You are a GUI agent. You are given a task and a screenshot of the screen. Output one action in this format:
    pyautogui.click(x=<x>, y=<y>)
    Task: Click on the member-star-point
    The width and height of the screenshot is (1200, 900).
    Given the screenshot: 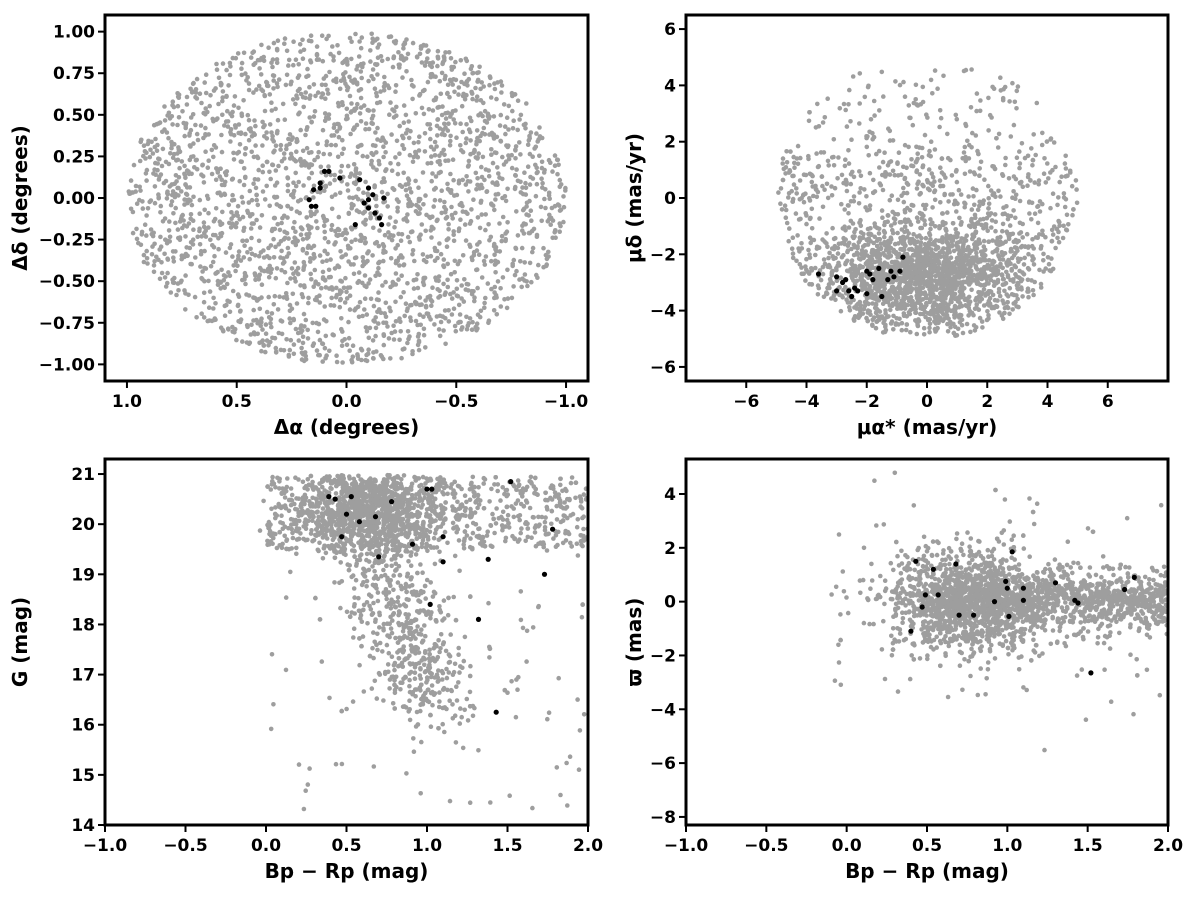 What is the action you would take?
    pyautogui.click(x=355, y=225)
    